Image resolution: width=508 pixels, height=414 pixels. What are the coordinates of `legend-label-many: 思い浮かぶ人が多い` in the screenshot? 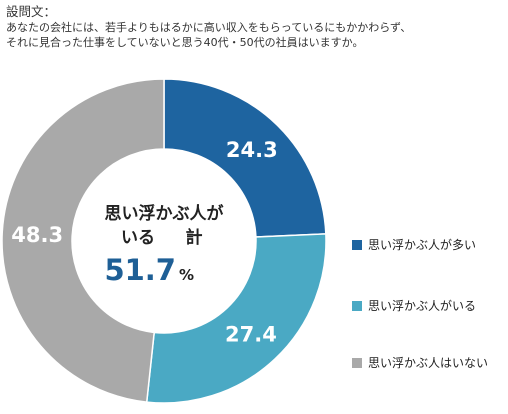 It's located at (422, 245).